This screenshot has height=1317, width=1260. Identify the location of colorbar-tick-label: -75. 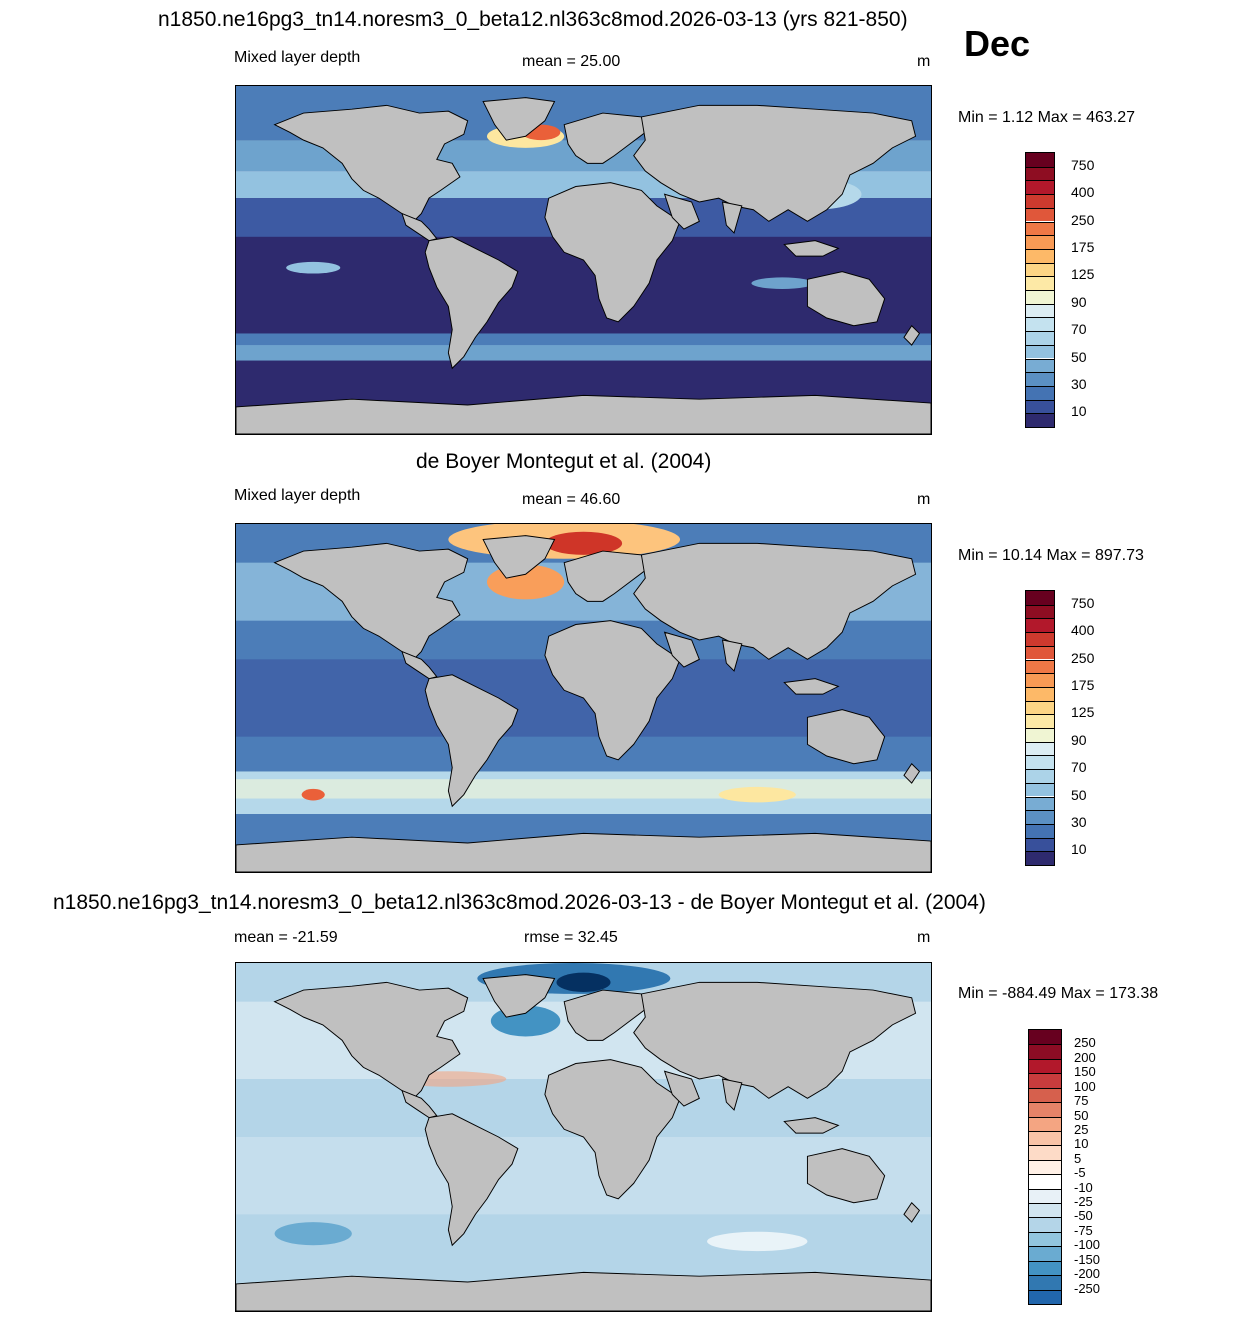
(1083, 1230).